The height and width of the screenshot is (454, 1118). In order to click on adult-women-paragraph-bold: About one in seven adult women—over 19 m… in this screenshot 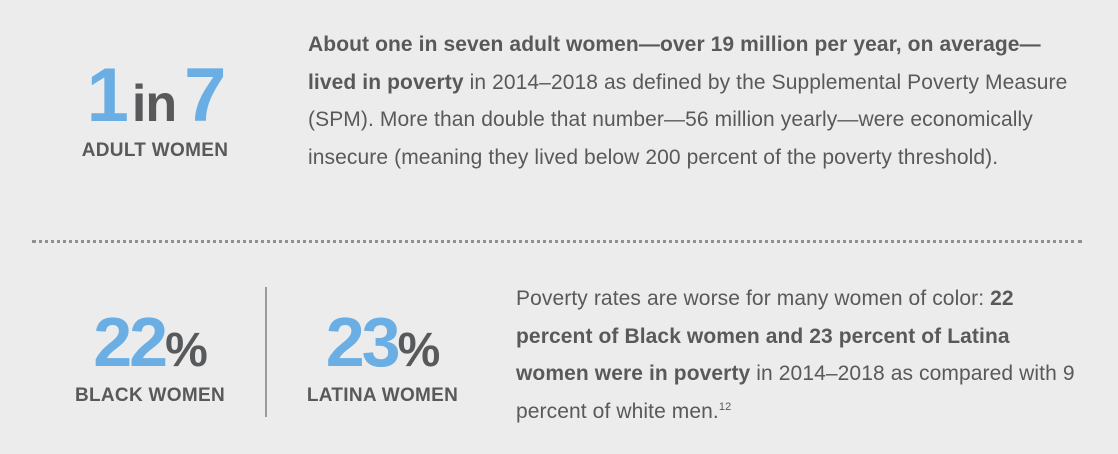, I will do `click(674, 63)`.